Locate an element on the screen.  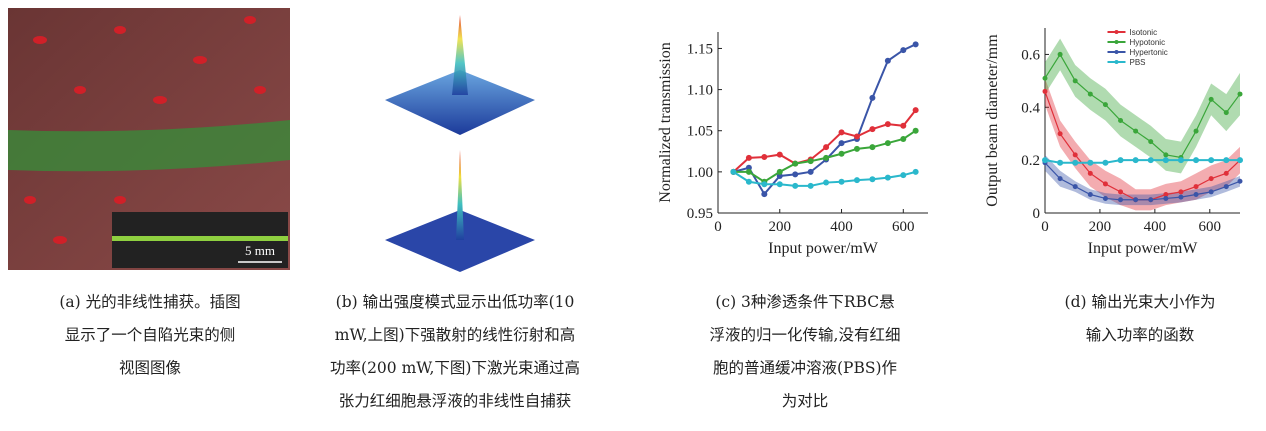
red-cells is located at coordinates (145, 130).